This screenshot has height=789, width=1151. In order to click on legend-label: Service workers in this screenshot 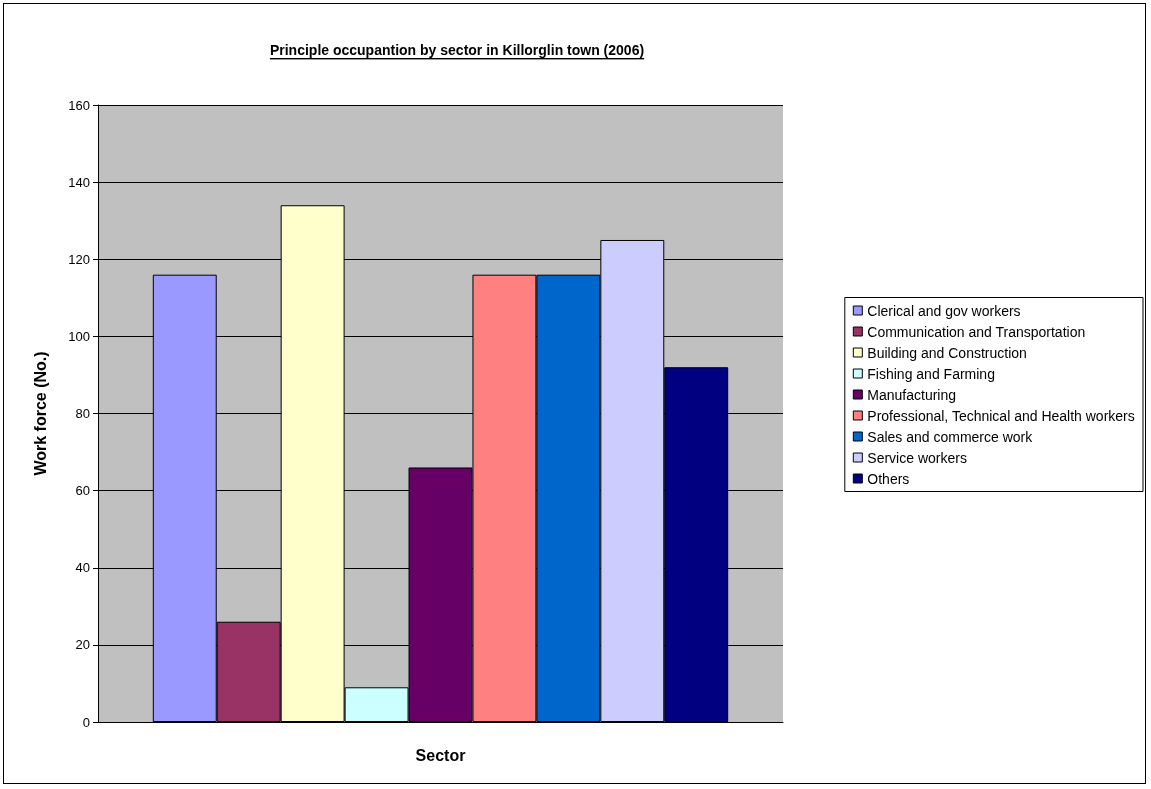, I will do `click(917, 457)`.